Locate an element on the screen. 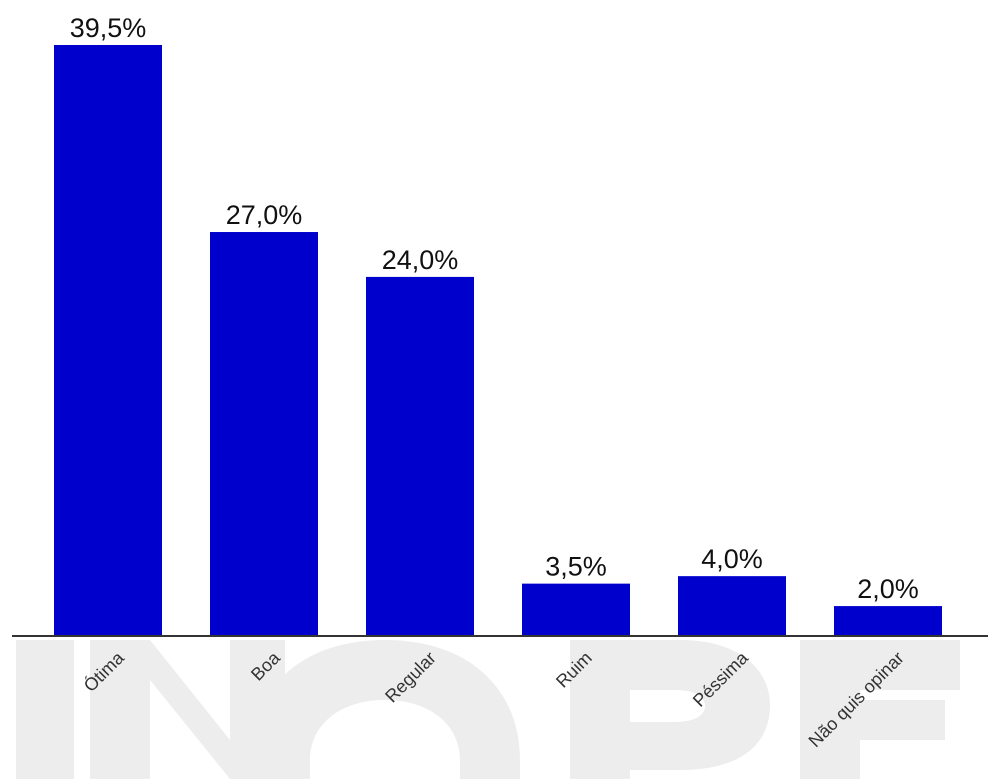  watermark-glyph-n is located at coordinates (187, 709).